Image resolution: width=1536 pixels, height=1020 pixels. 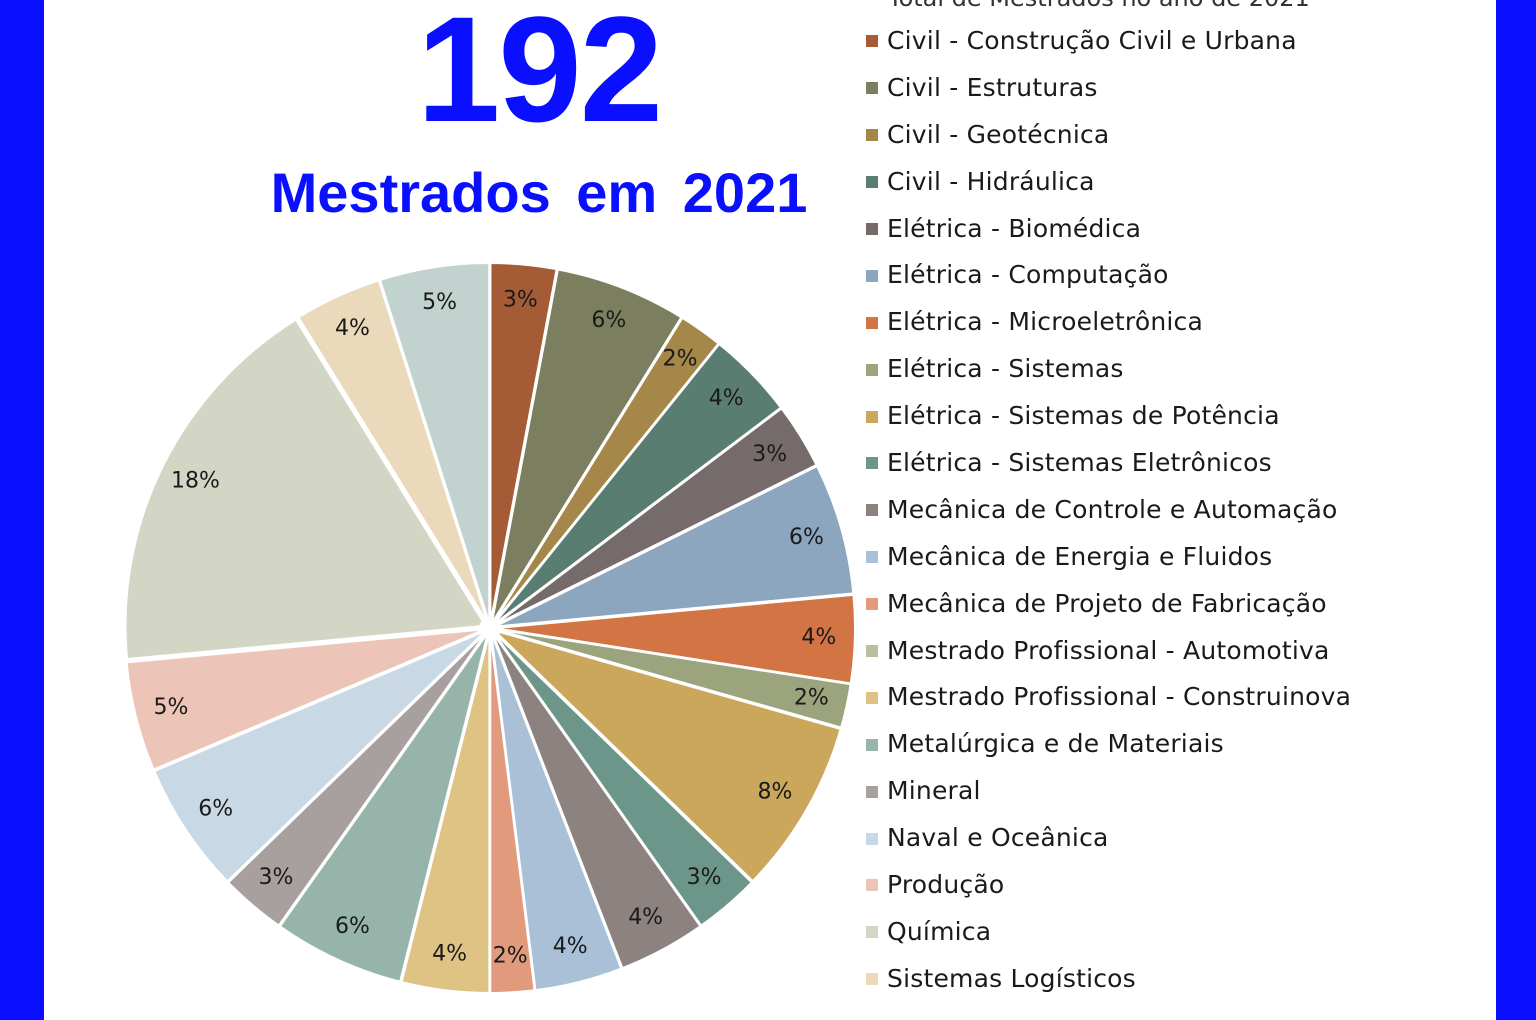 What do you see at coordinates (1045, 322) in the screenshot?
I see `legend-label: Elétrica - Microeletrônica` at bounding box center [1045, 322].